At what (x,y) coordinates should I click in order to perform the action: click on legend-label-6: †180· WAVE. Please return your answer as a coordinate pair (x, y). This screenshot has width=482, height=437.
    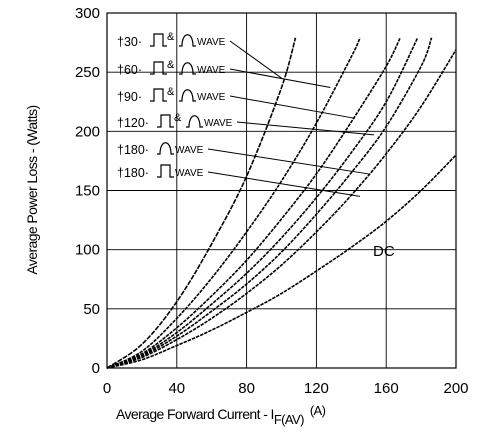
    Looking at the image, I should click on (160, 172).